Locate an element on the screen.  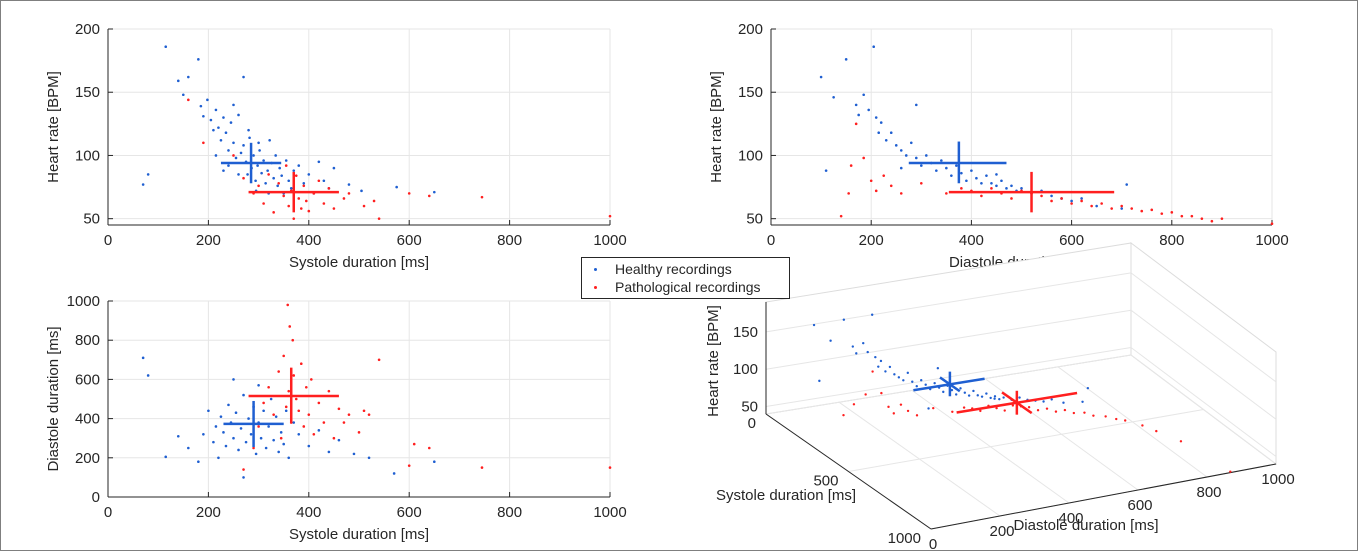
z-tick-label: 100 is located at coordinates (745, 369).